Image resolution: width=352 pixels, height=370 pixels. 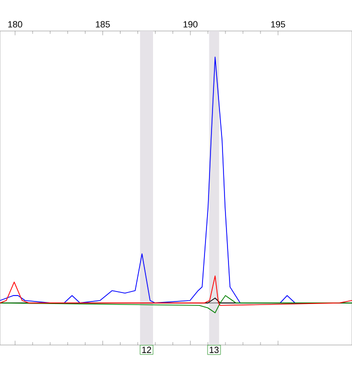 I want to click on x-tick-label: 190, so click(x=191, y=24).